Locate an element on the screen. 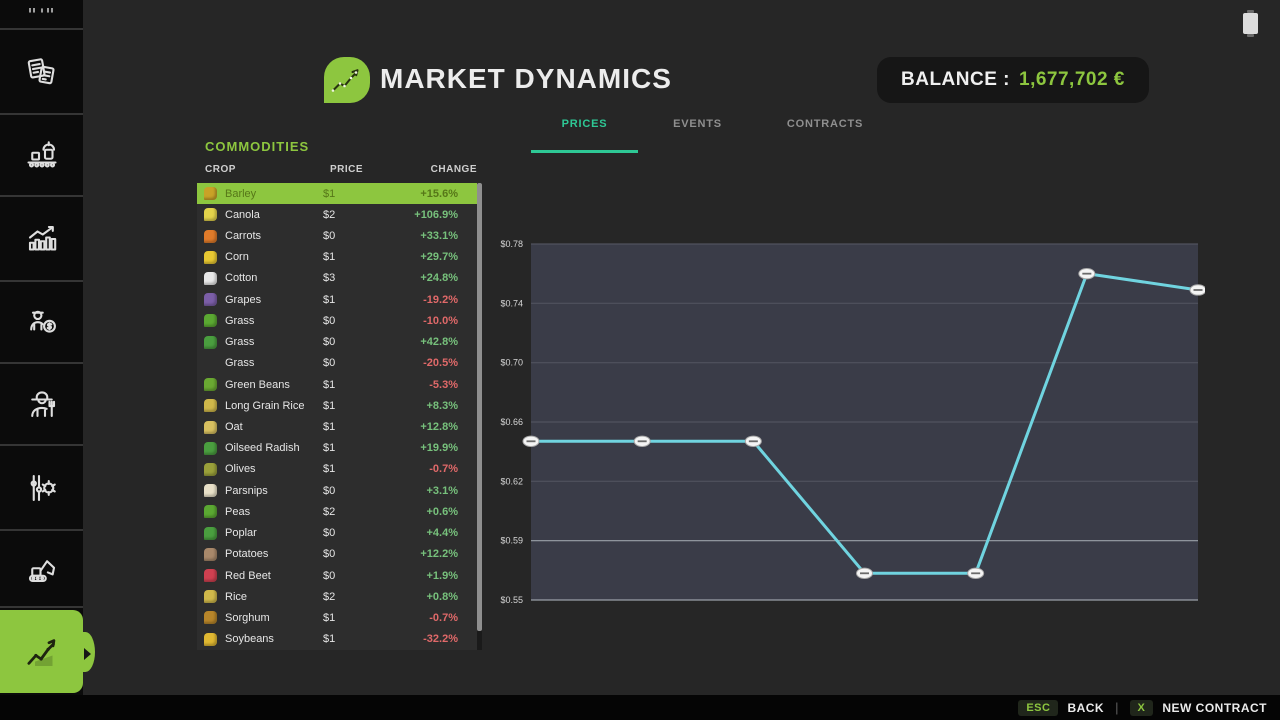 The width and height of the screenshot is (1280, 720). crop-name: Cotton is located at coordinates (241, 278).